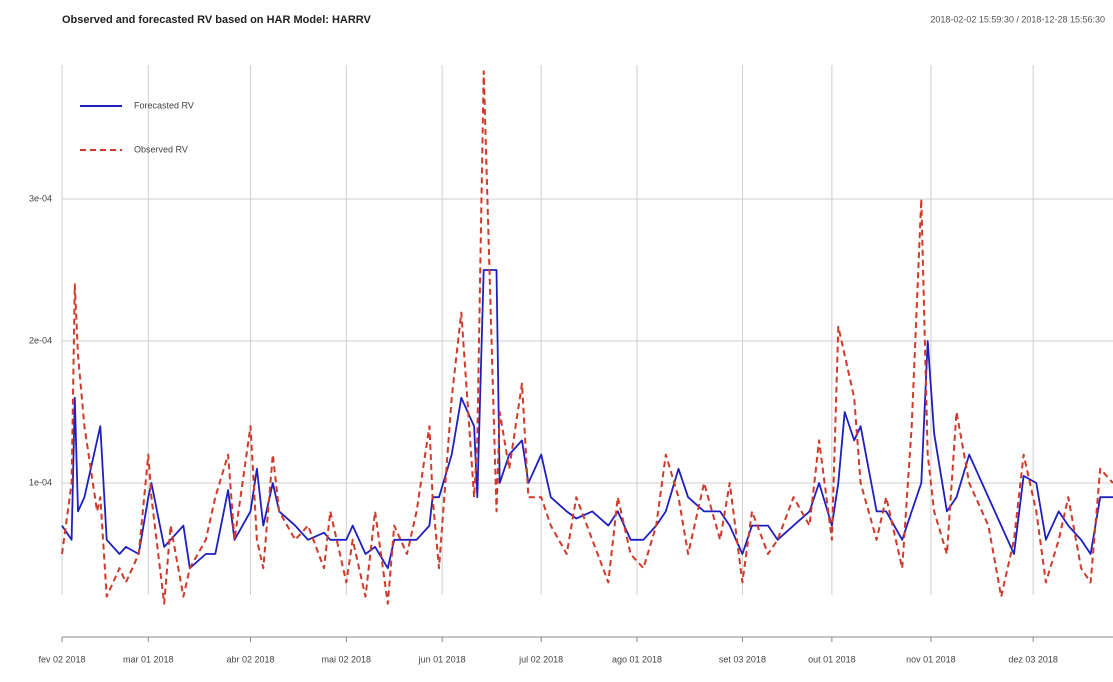 The height and width of the screenshot is (682, 1113). I want to click on legend-label: Forecasted RV, so click(164, 105).